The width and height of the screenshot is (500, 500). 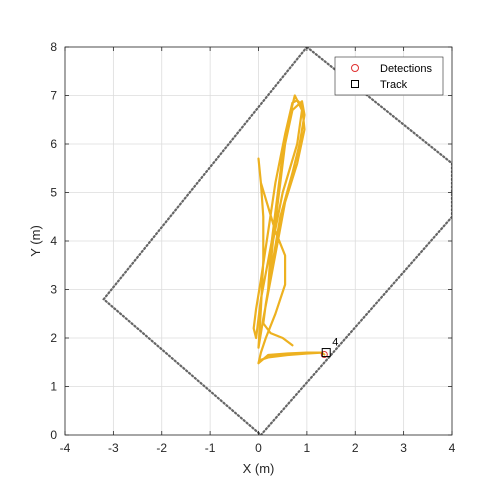 I want to click on trajectory-layer, so click(x=289, y=229).